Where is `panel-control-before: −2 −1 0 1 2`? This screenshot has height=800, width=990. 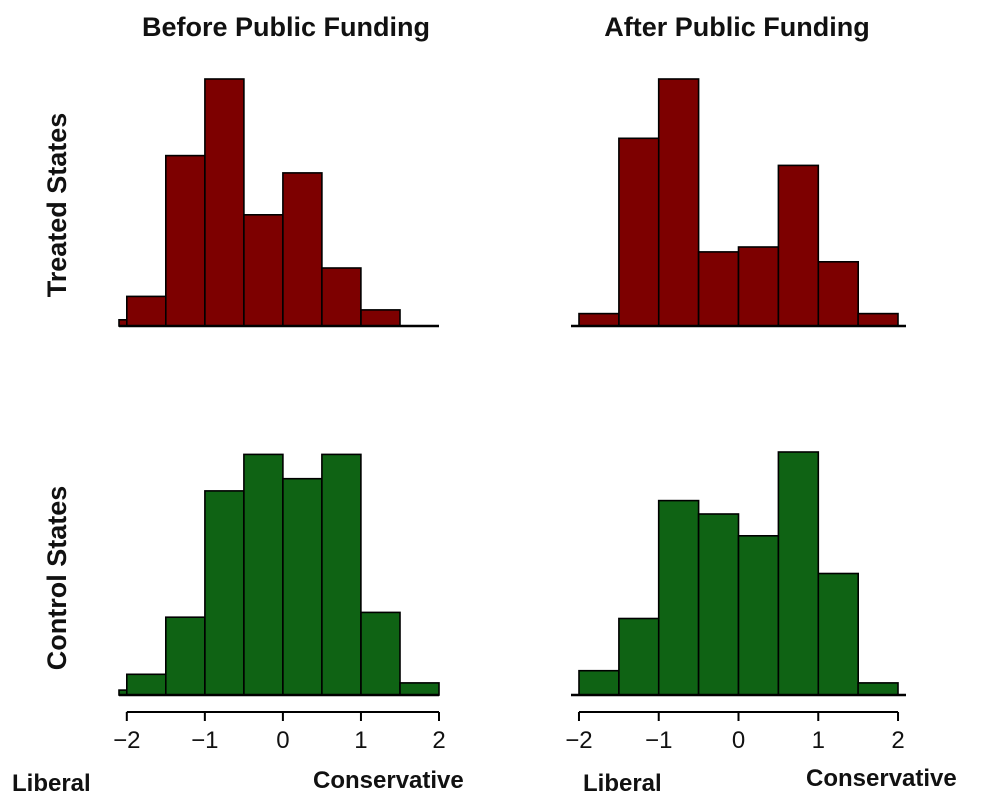 panel-control-before: −2 −1 0 1 2 is located at coordinates (279, 603).